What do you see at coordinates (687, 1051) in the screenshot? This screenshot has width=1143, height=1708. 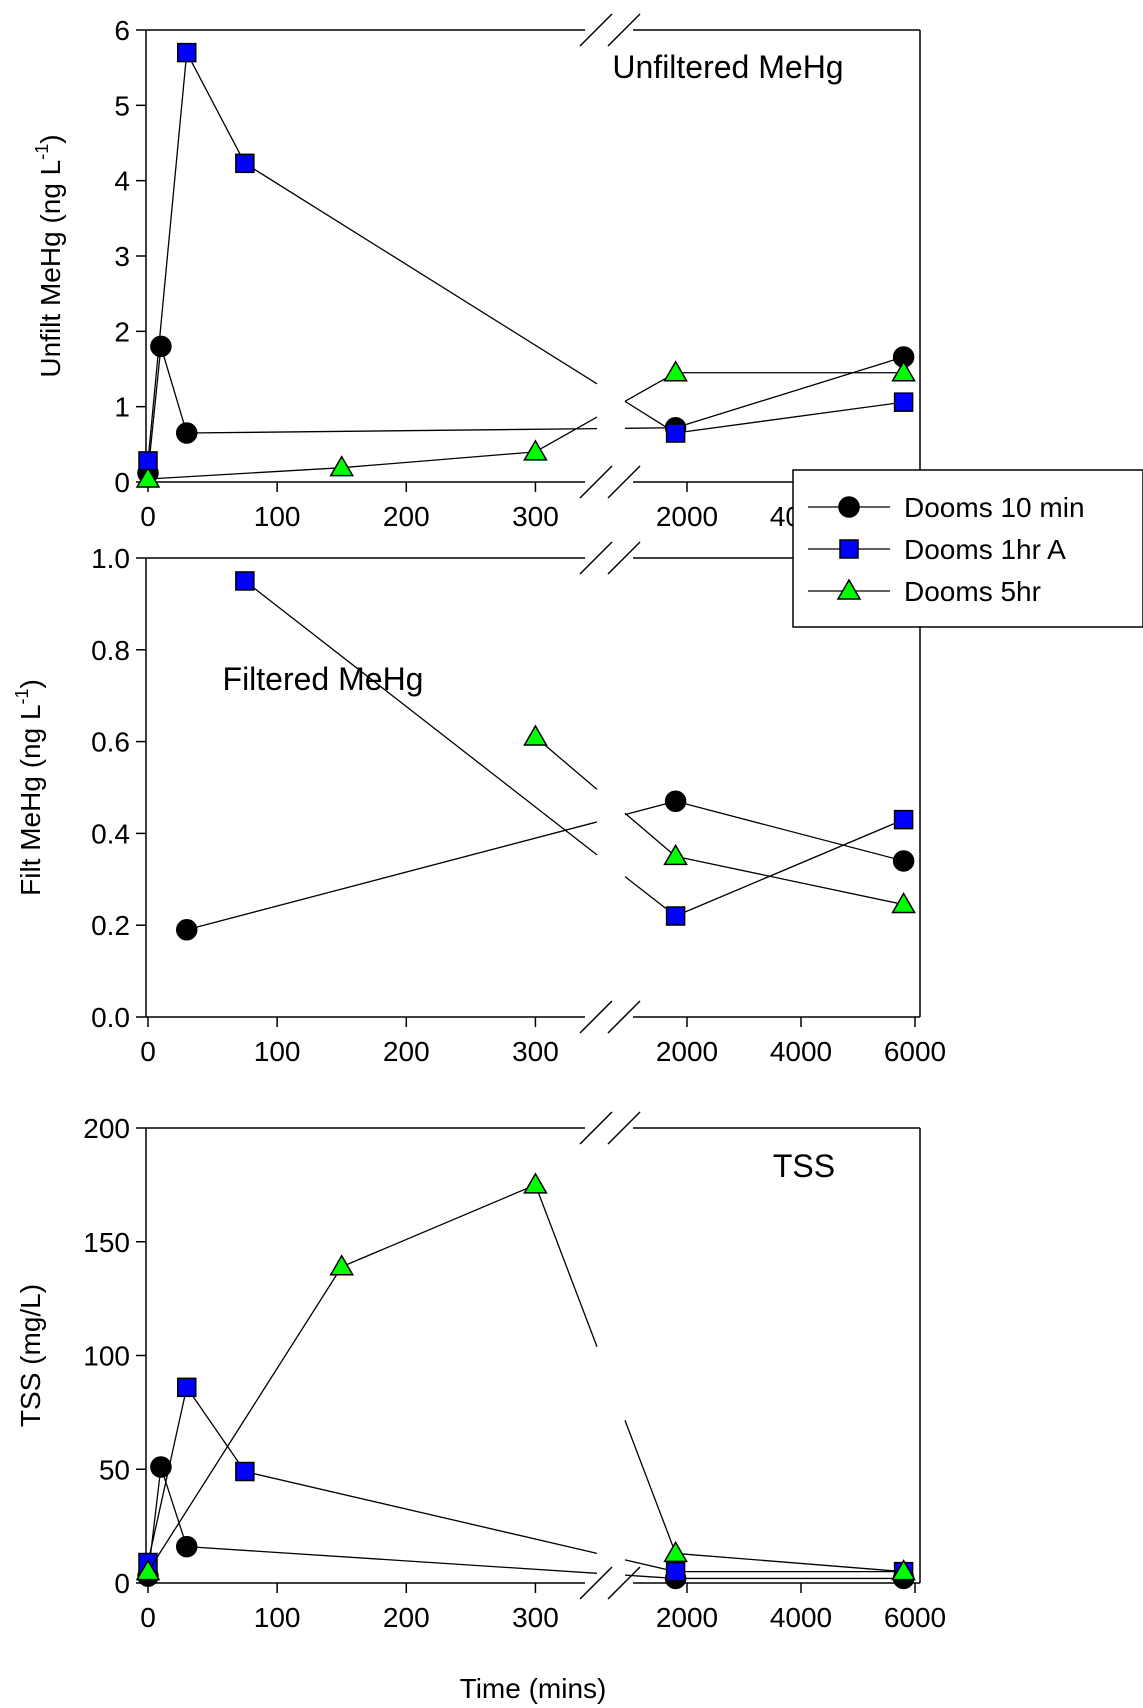 I see `x-tick-label: 2000` at bounding box center [687, 1051].